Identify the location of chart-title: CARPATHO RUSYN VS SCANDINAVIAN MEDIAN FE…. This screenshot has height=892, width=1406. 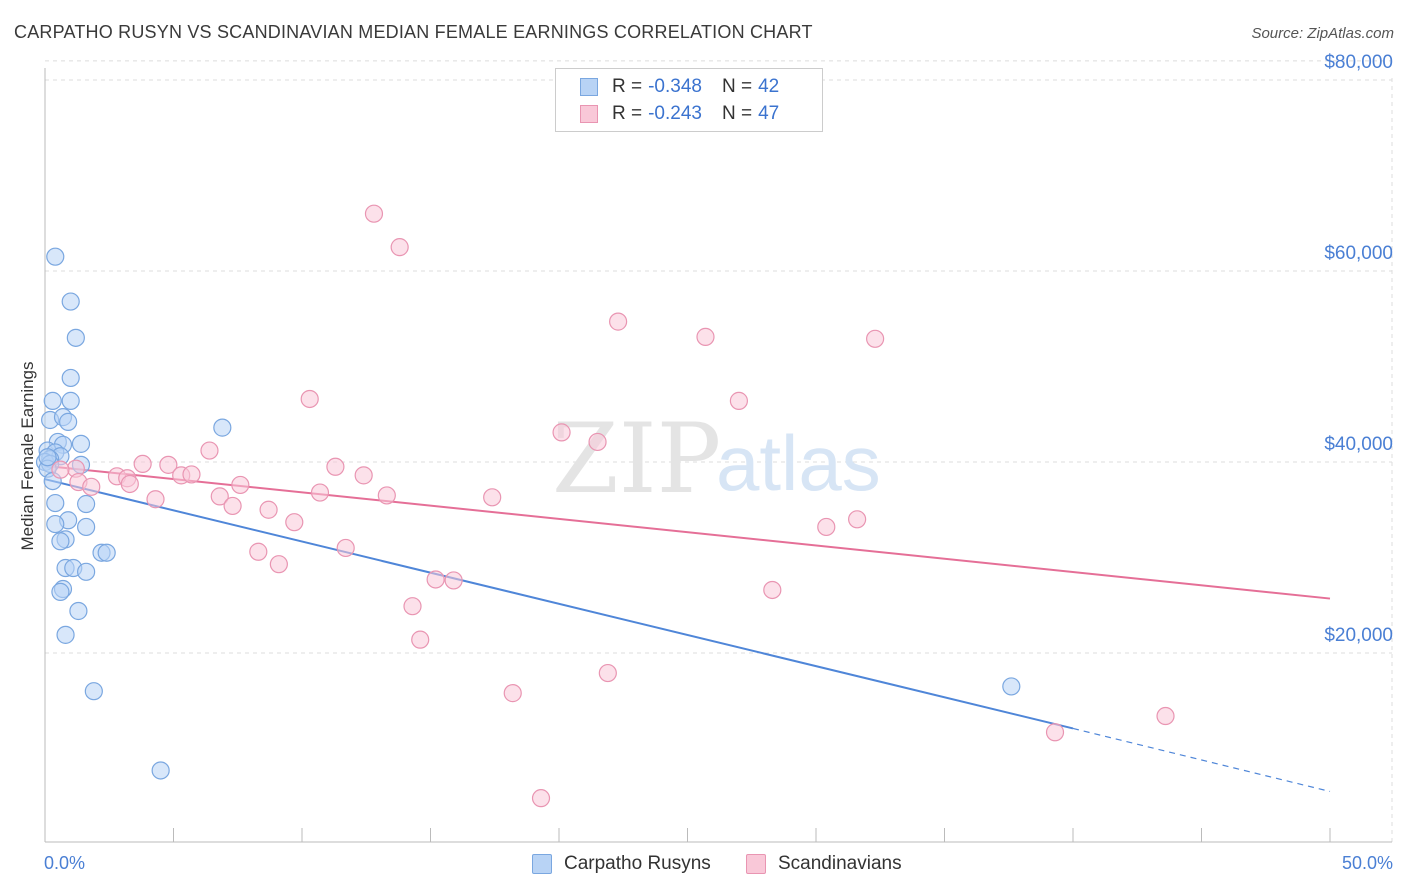
(413, 32).